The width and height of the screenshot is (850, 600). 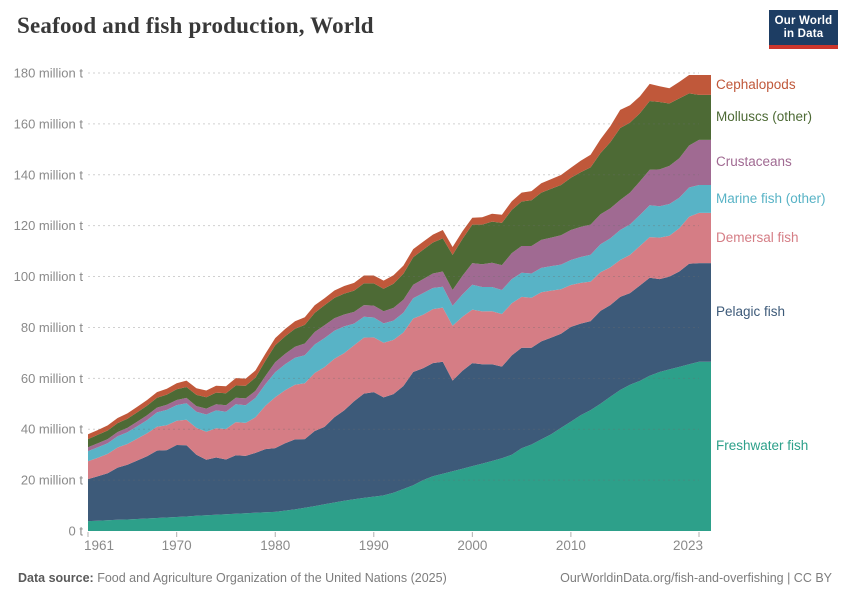 I want to click on legend-item-molluscs-other: Molluscs (other), so click(x=764, y=117).